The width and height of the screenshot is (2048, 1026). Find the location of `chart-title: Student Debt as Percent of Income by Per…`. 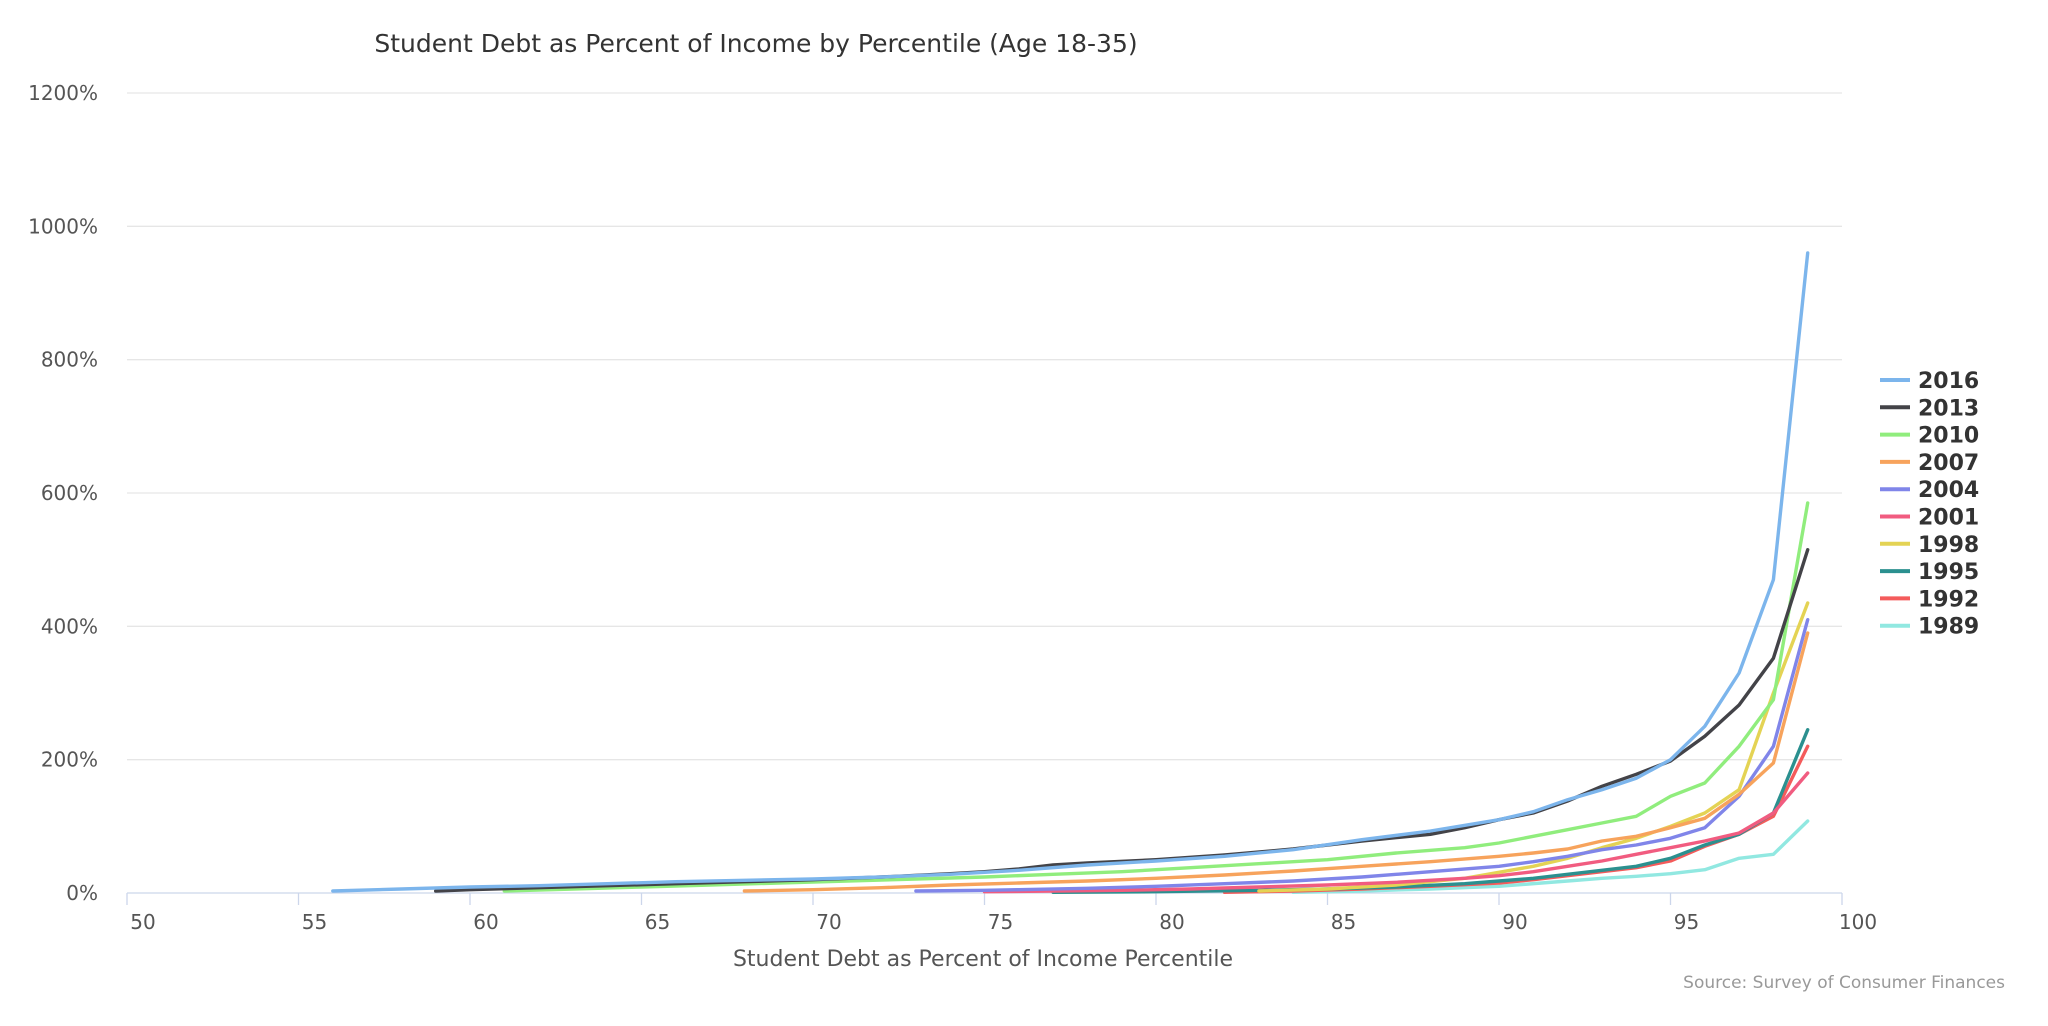

chart-title: Student Debt as Percent of Income by Per… is located at coordinates (755, 43).